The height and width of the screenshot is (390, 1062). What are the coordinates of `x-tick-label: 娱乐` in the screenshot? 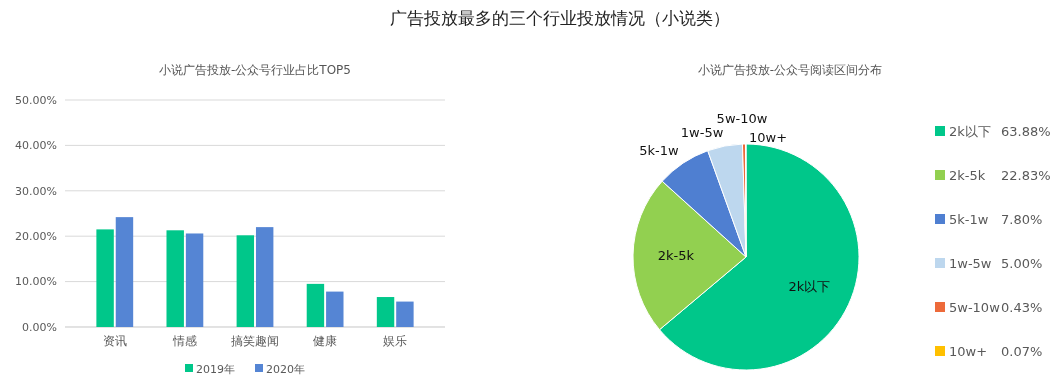 It's located at (395, 341).